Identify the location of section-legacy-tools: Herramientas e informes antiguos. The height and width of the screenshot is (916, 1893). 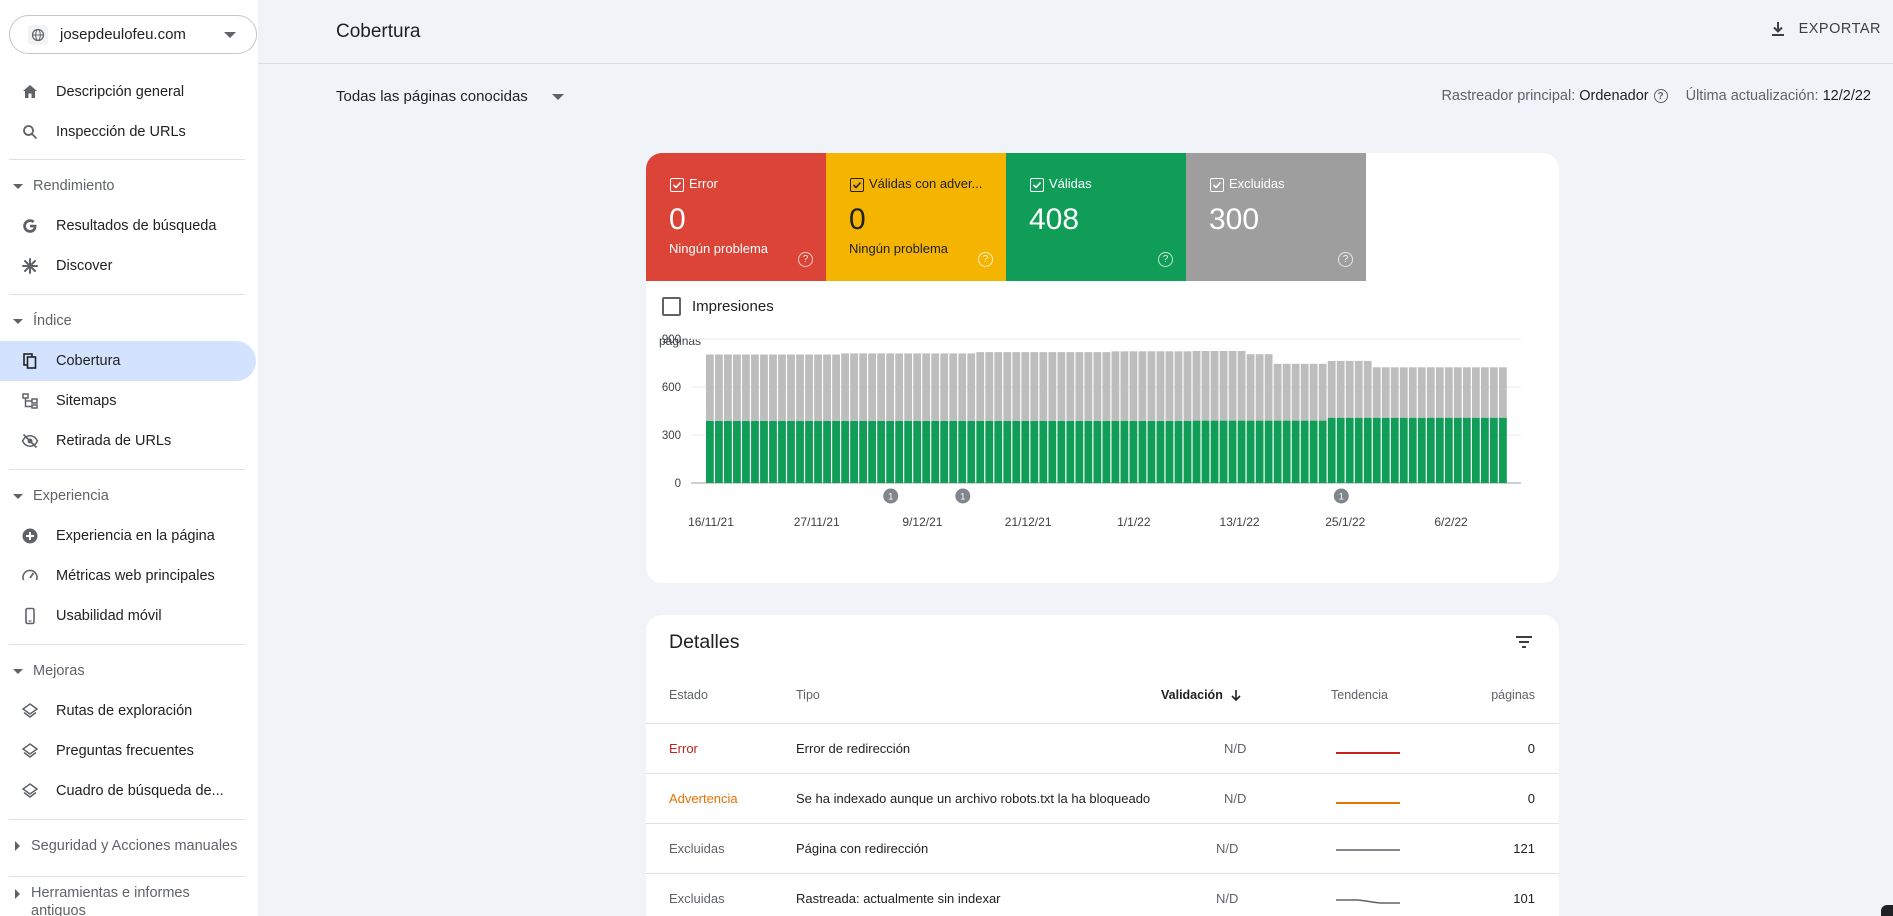
(123, 900).